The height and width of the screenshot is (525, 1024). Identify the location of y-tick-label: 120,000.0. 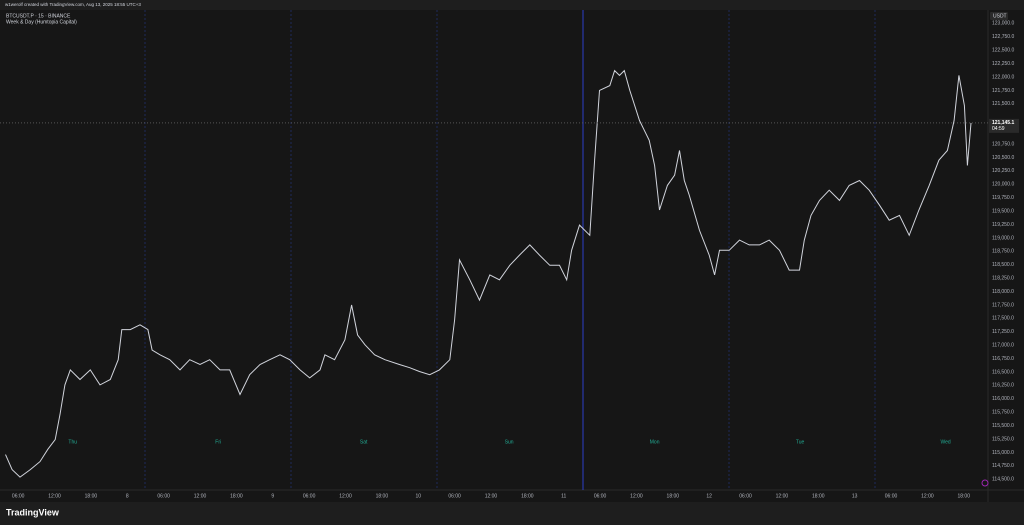
(1003, 185).